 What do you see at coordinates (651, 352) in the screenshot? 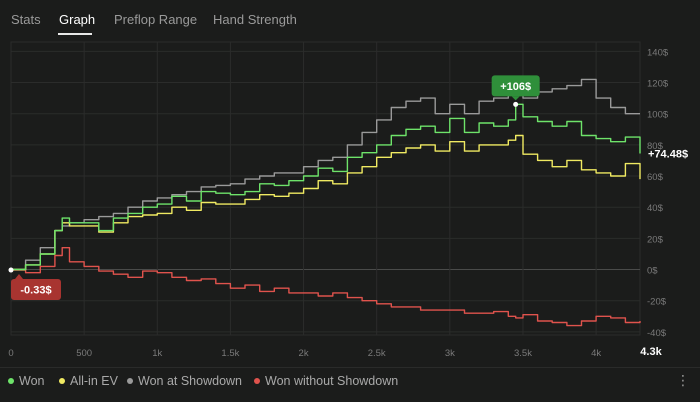
I see `x-end-label: 4.3k` at bounding box center [651, 352].